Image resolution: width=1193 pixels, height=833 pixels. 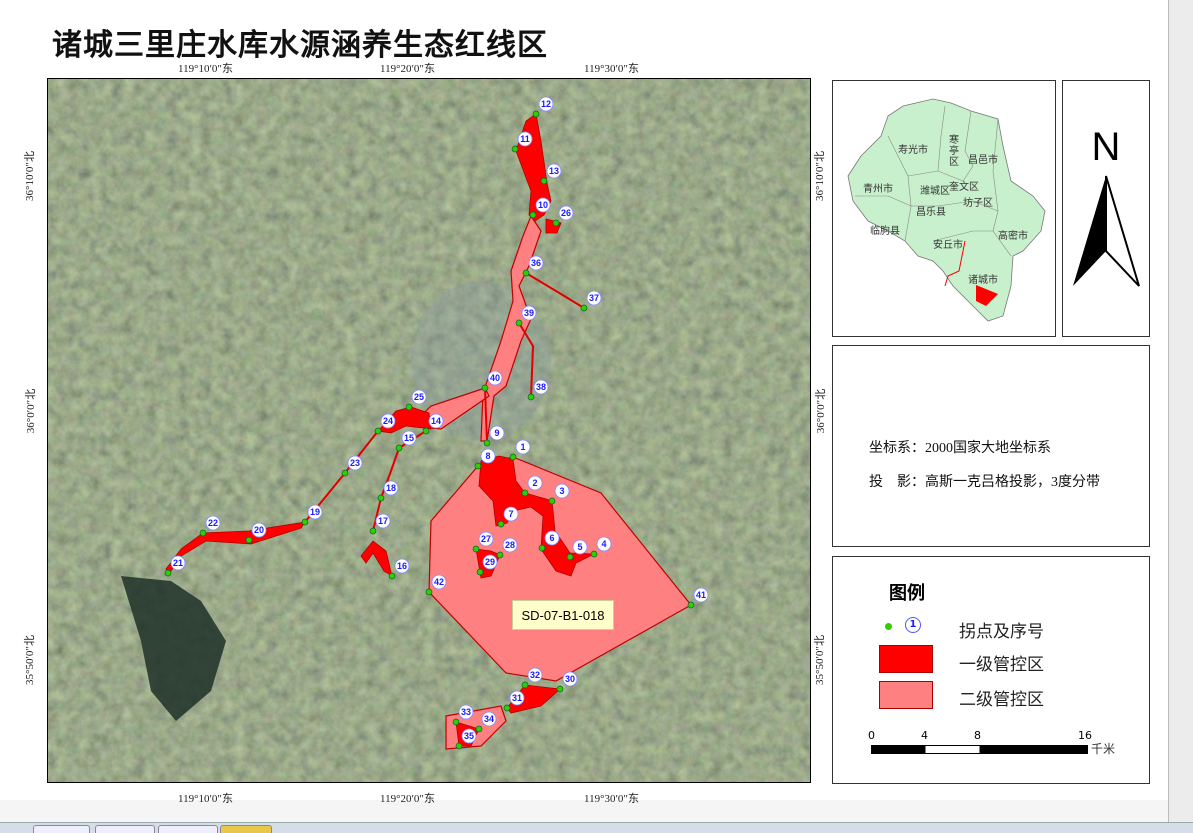 I want to click on vertex-label: 16, so click(x=402, y=566).